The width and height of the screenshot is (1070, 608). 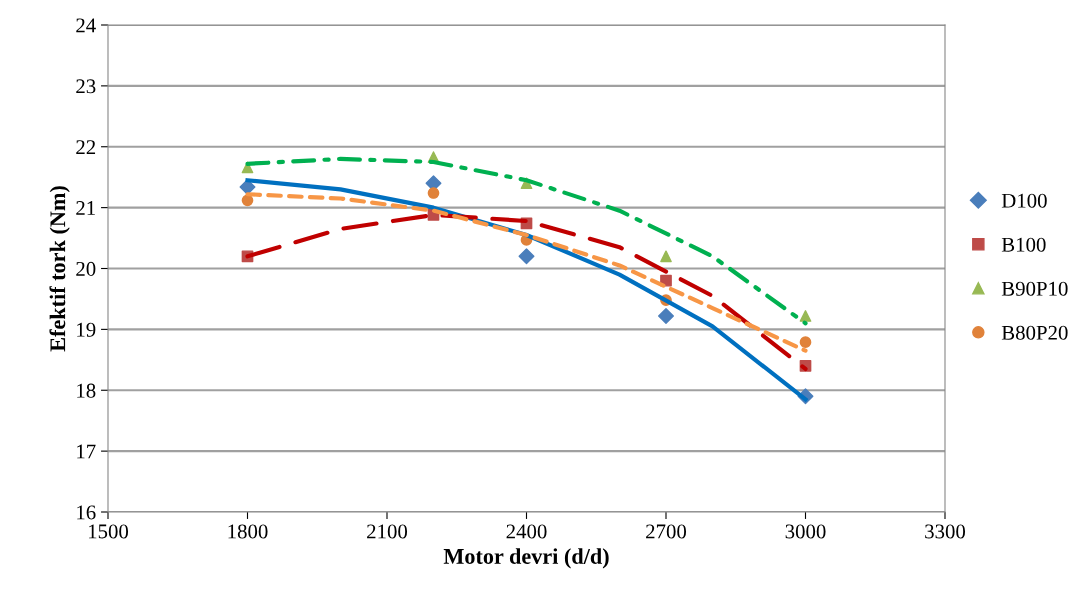 I want to click on y-tick-label: 24, so click(x=86, y=25).